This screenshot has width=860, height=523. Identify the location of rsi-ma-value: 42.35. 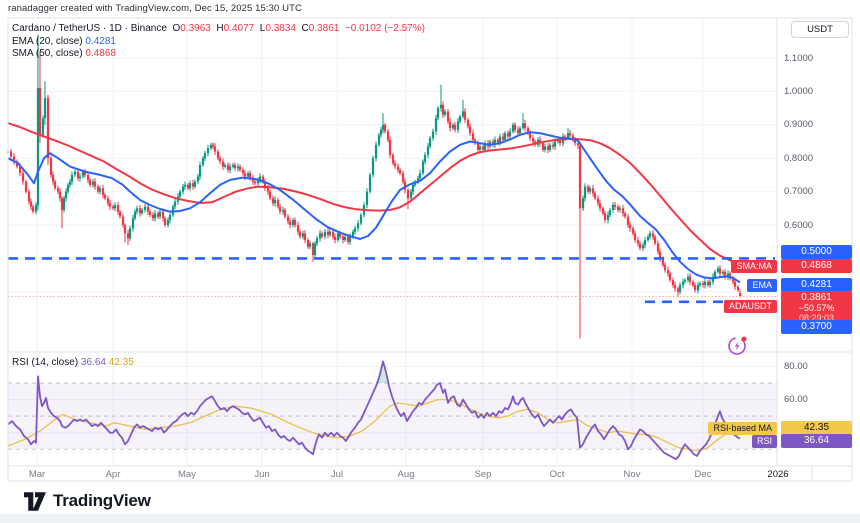
(121, 362).